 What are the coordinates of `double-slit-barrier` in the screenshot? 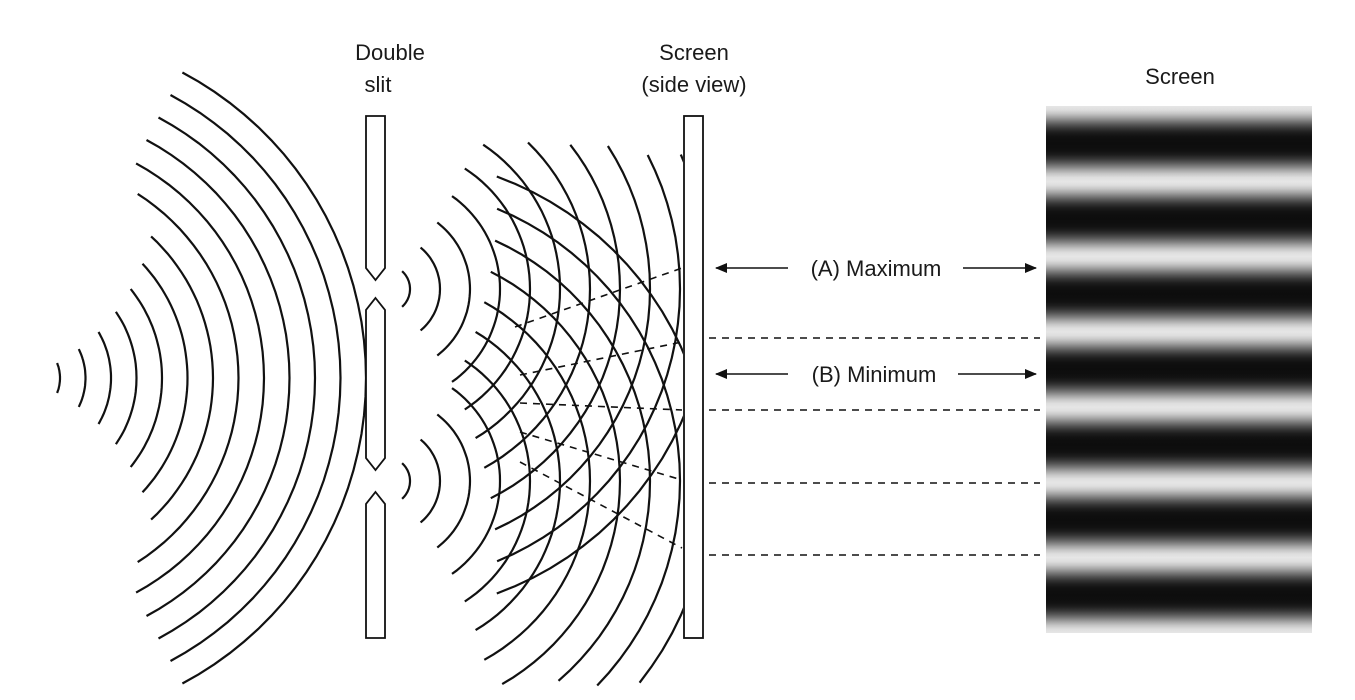 It's located at (375, 377).